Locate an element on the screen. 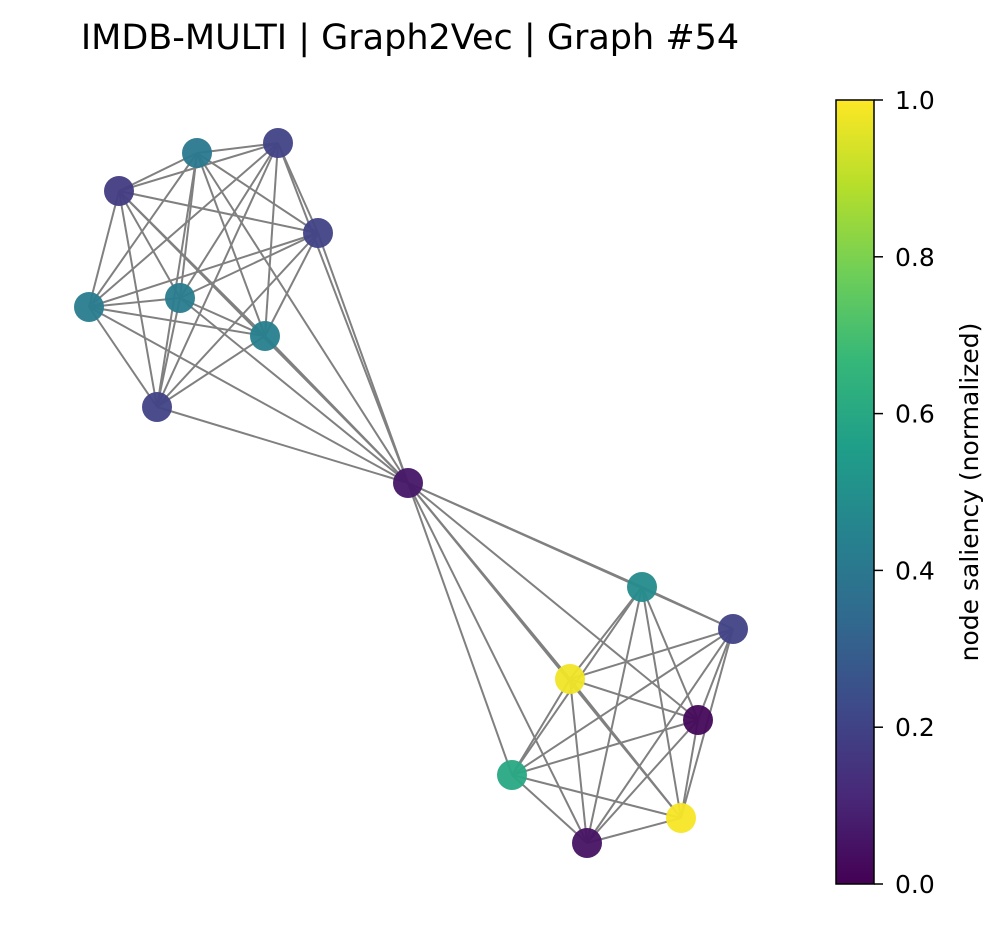  chart-title: IMDB-MULTI | Graph2Vec | Graph #54 is located at coordinates (410, 38).